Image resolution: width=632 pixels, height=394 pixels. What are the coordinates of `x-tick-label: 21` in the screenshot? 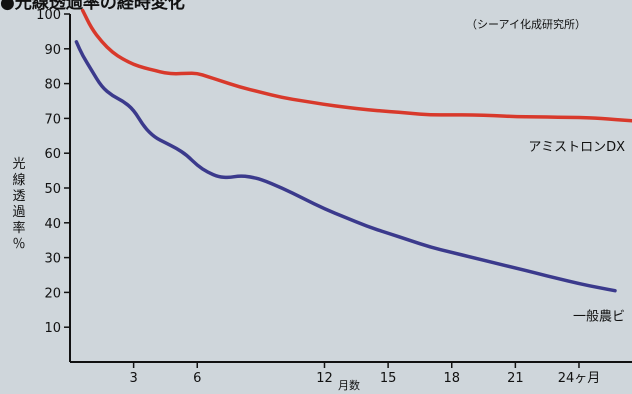 It's located at (515, 378).